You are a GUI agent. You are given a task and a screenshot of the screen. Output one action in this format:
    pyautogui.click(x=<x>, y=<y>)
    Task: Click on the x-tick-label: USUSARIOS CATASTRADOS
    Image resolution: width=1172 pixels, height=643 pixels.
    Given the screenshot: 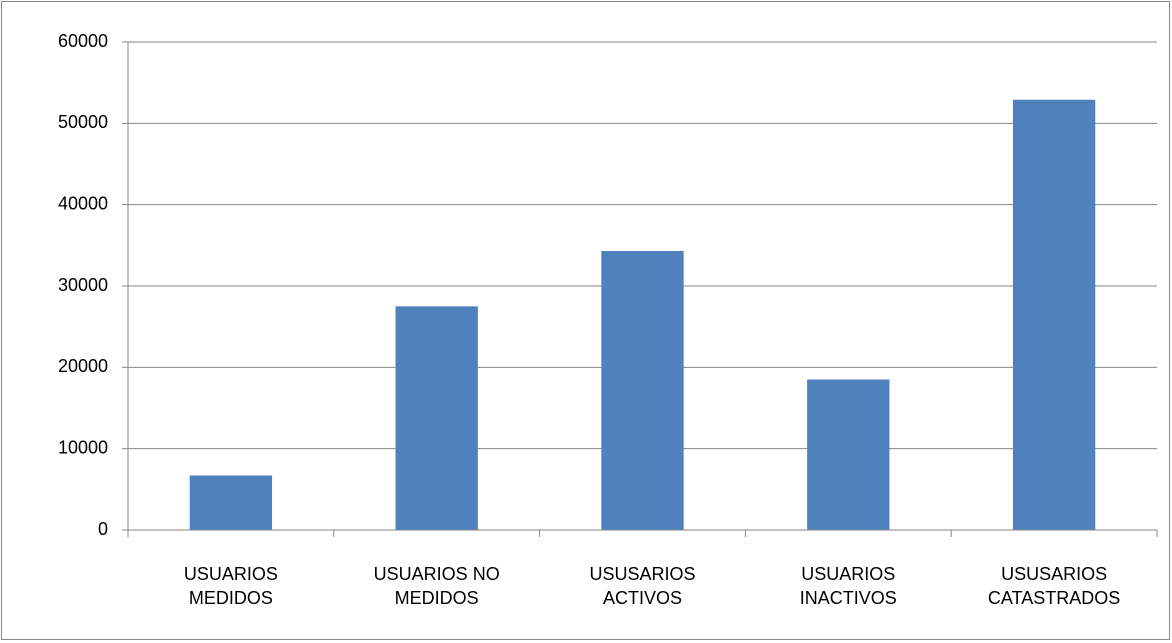 What is the action you would take?
    pyautogui.click(x=1054, y=586)
    